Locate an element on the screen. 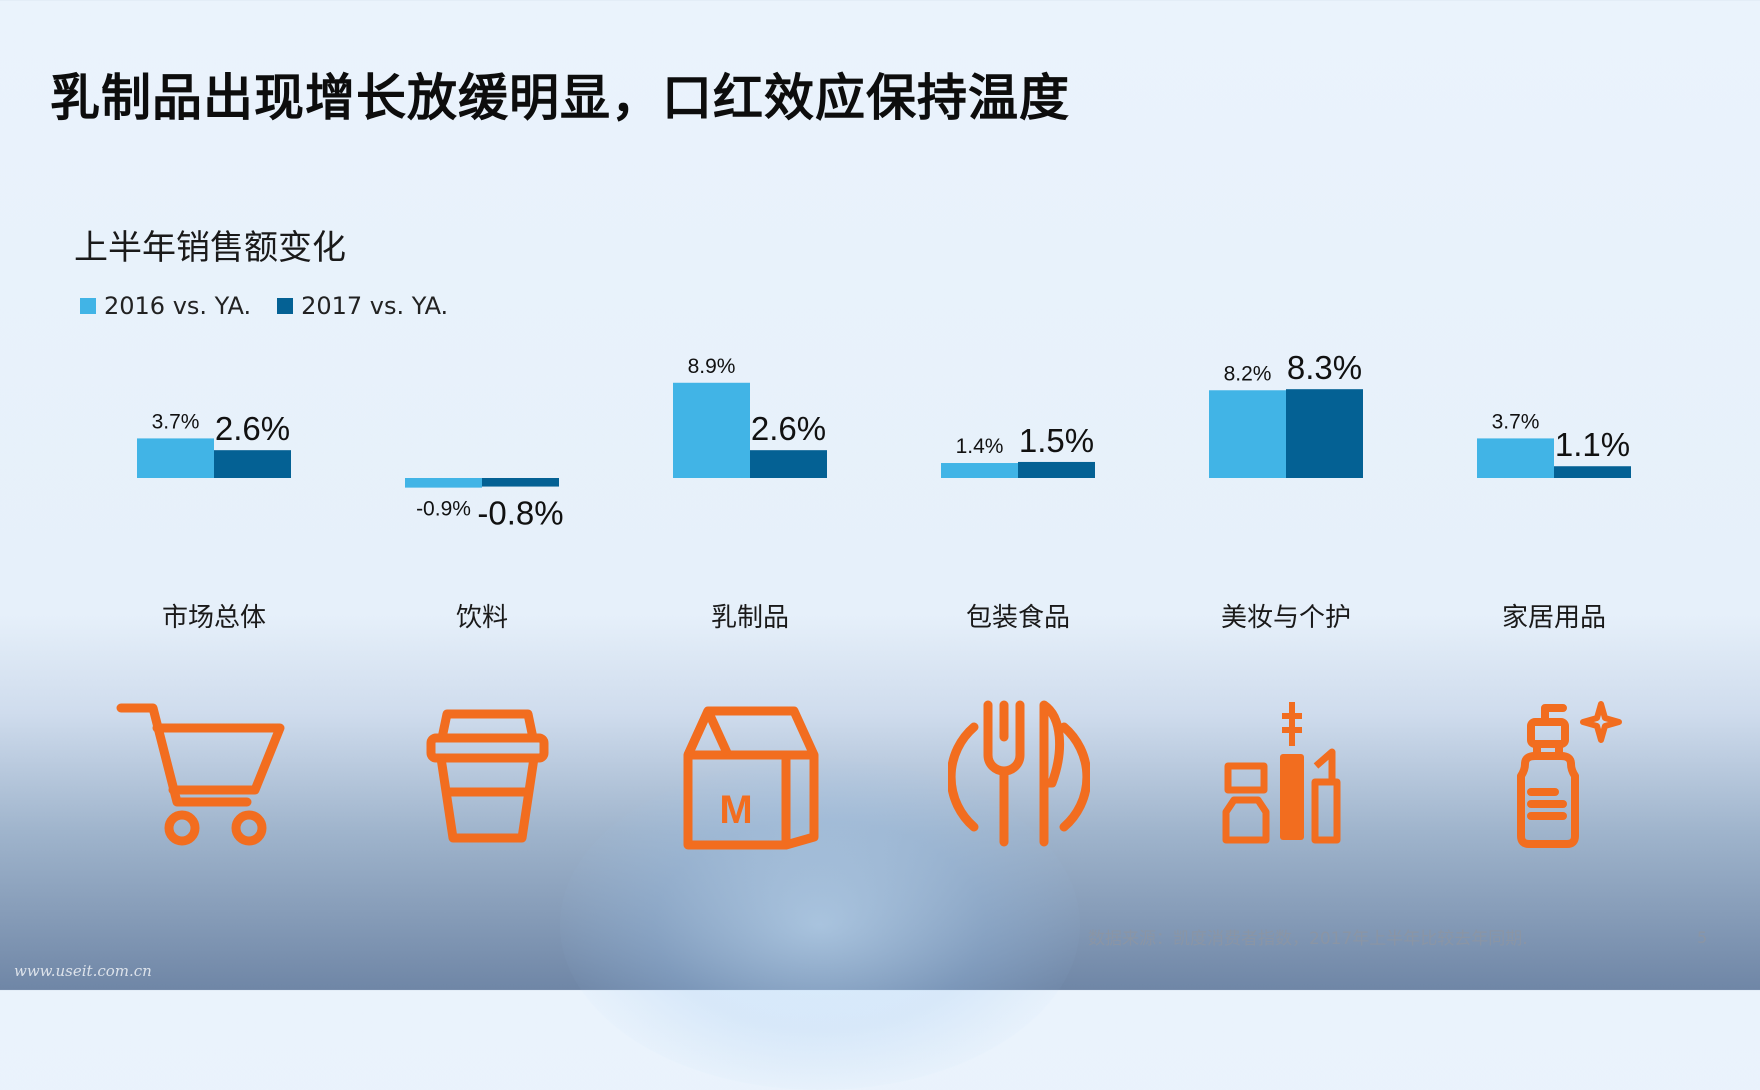 The width and height of the screenshot is (1760, 1090). legend-item-2016: 2016 vs. YA. is located at coordinates (165, 306).